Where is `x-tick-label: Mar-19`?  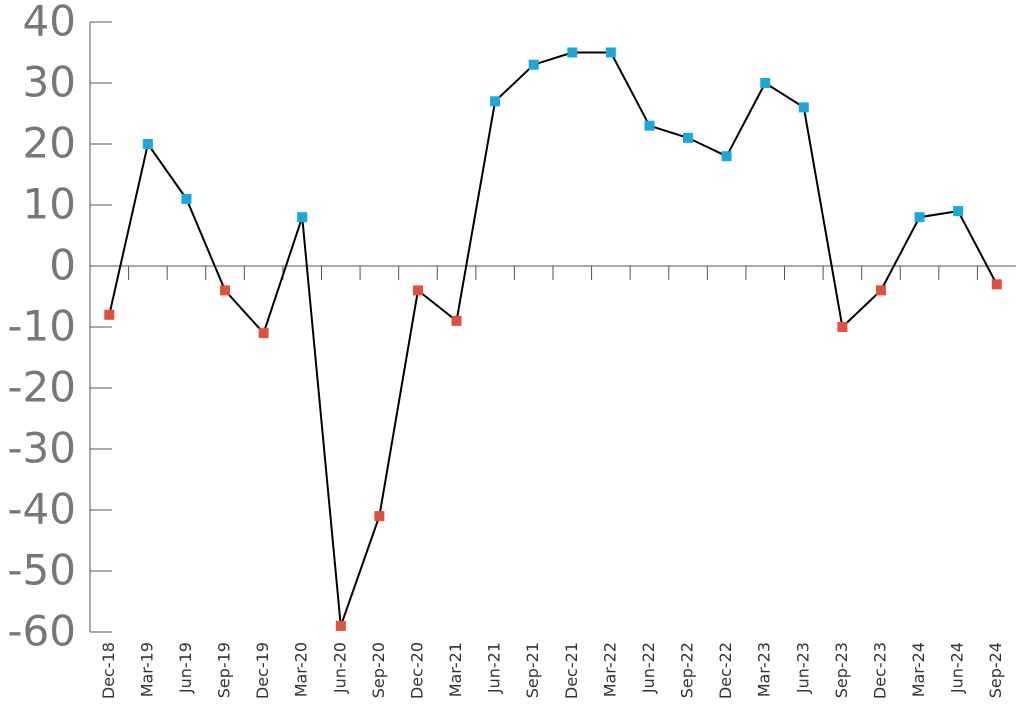
x-tick-label: Mar-19 is located at coordinates (146, 669).